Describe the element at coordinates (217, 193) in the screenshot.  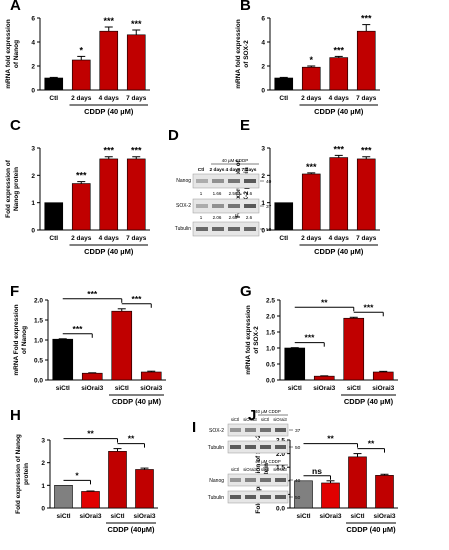
I see `ratio-label: 1.66` at that location.